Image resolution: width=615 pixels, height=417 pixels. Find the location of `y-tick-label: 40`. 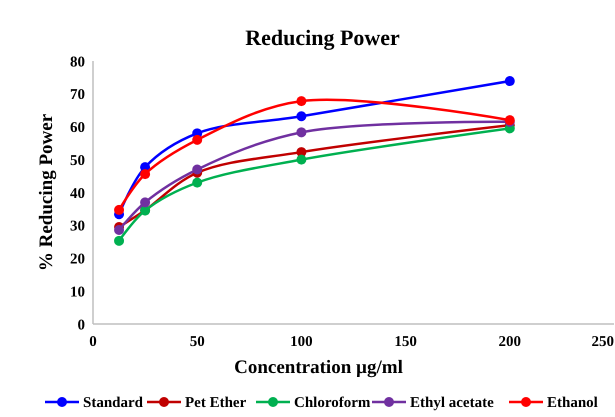

y-tick-label: 40 is located at coordinates (77, 194).